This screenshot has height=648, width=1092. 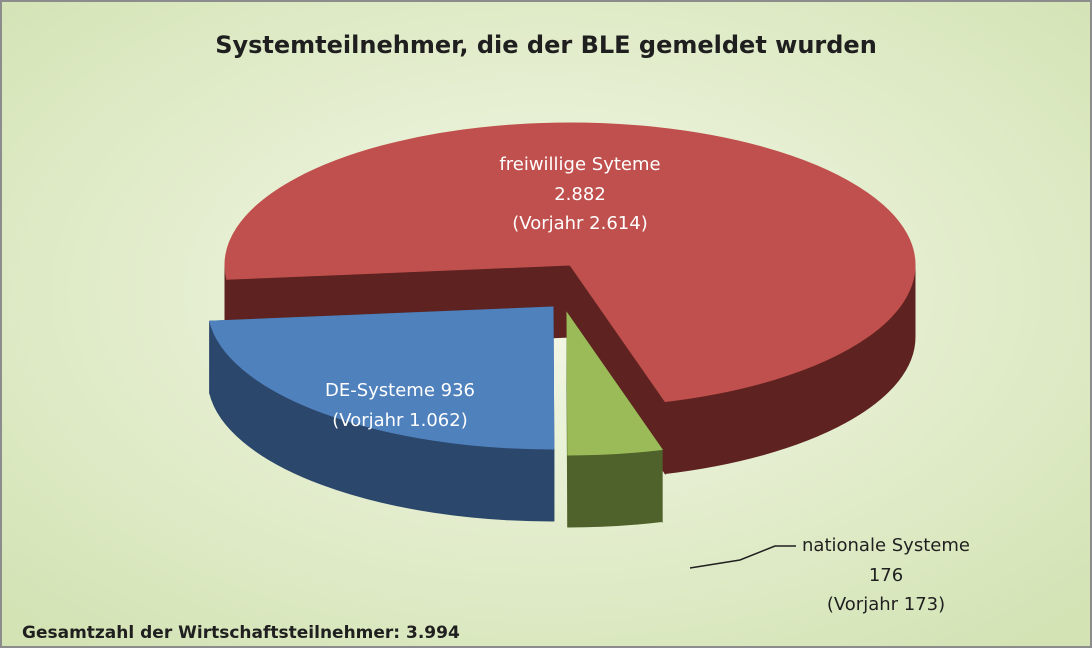 What do you see at coordinates (458, 390) in the screenshot?
I see `value-label: 936` at bounding box center [458, 390].